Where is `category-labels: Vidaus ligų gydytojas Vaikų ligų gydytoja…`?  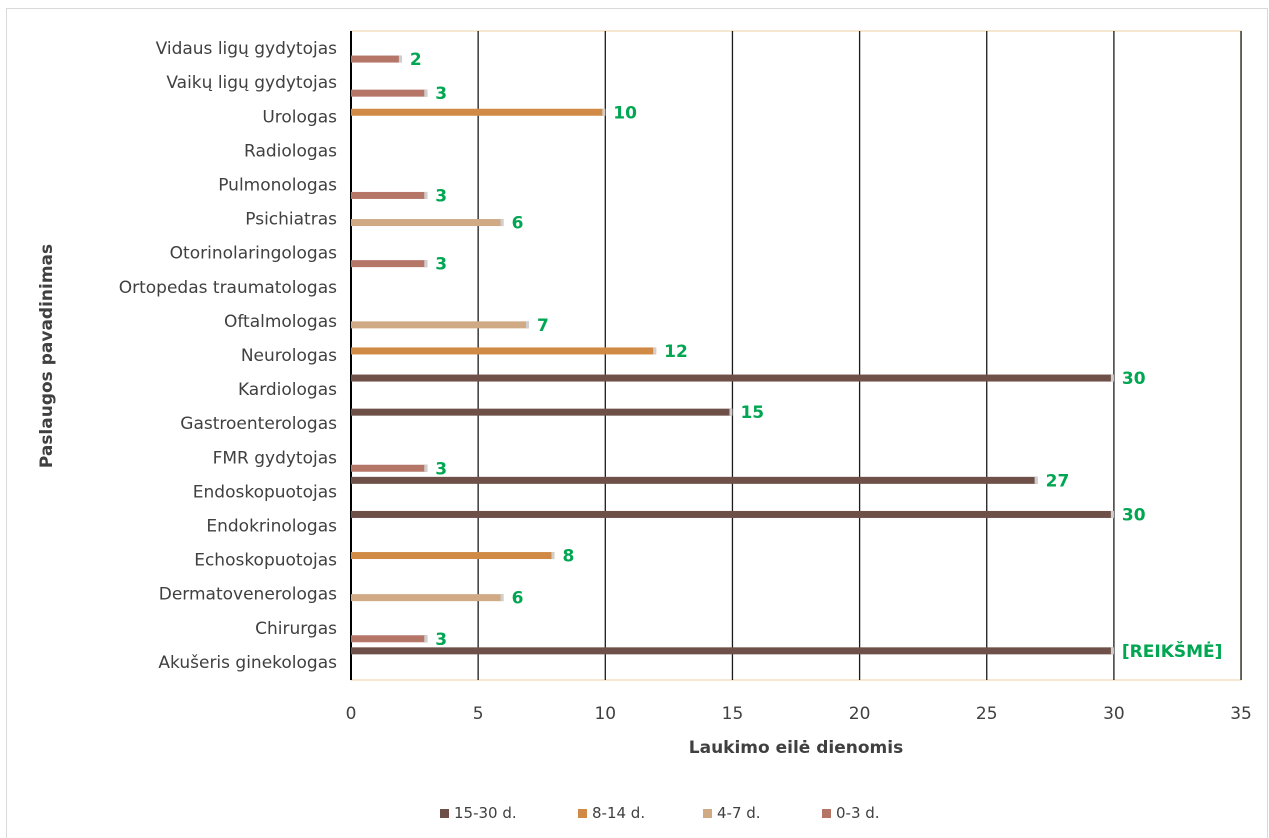
category-labels: Vidaus ligų gydytojas Vaikų ligų gydytoja… is located at coordinates (228, 356).